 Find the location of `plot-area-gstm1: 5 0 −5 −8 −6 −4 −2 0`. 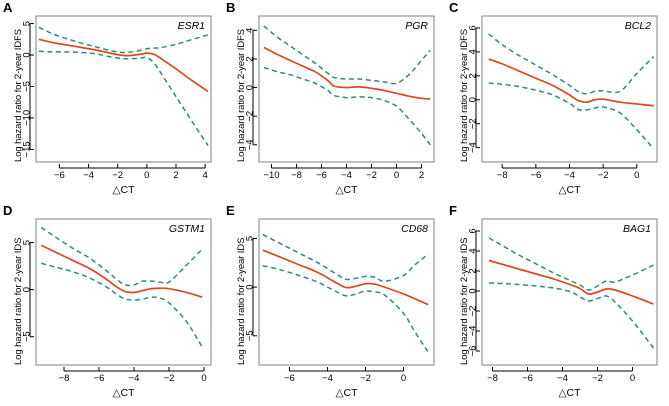

plot-area-gstm1: 5 0 −5 −8 −6 −4 −2 0 is located at coordinates (117, 301).